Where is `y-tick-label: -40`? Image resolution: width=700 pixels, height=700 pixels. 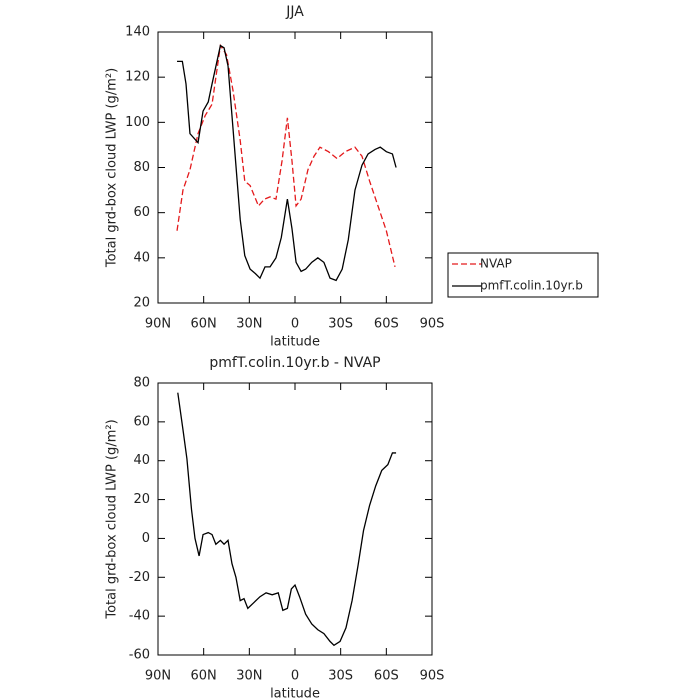
y-tick-label: -40 is located at coordinates (139, 616).